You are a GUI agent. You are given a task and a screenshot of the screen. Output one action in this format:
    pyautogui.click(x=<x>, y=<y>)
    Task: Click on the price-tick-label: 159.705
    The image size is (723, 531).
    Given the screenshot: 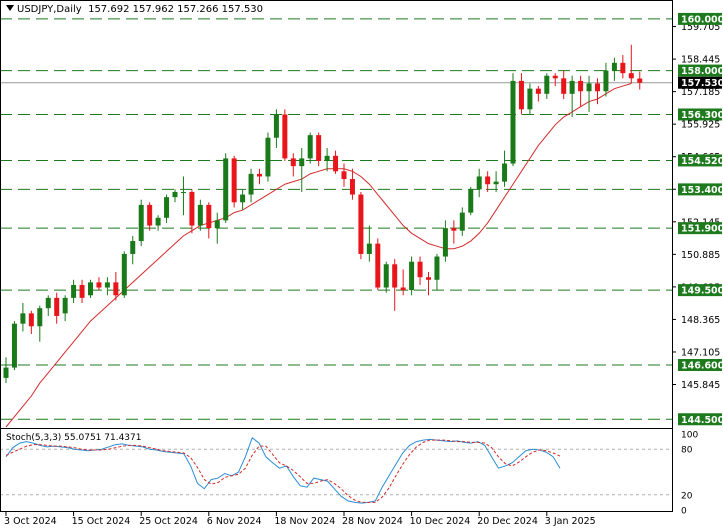 What is the action you would take?
    pyautogui.click(x=700, y=27)
    